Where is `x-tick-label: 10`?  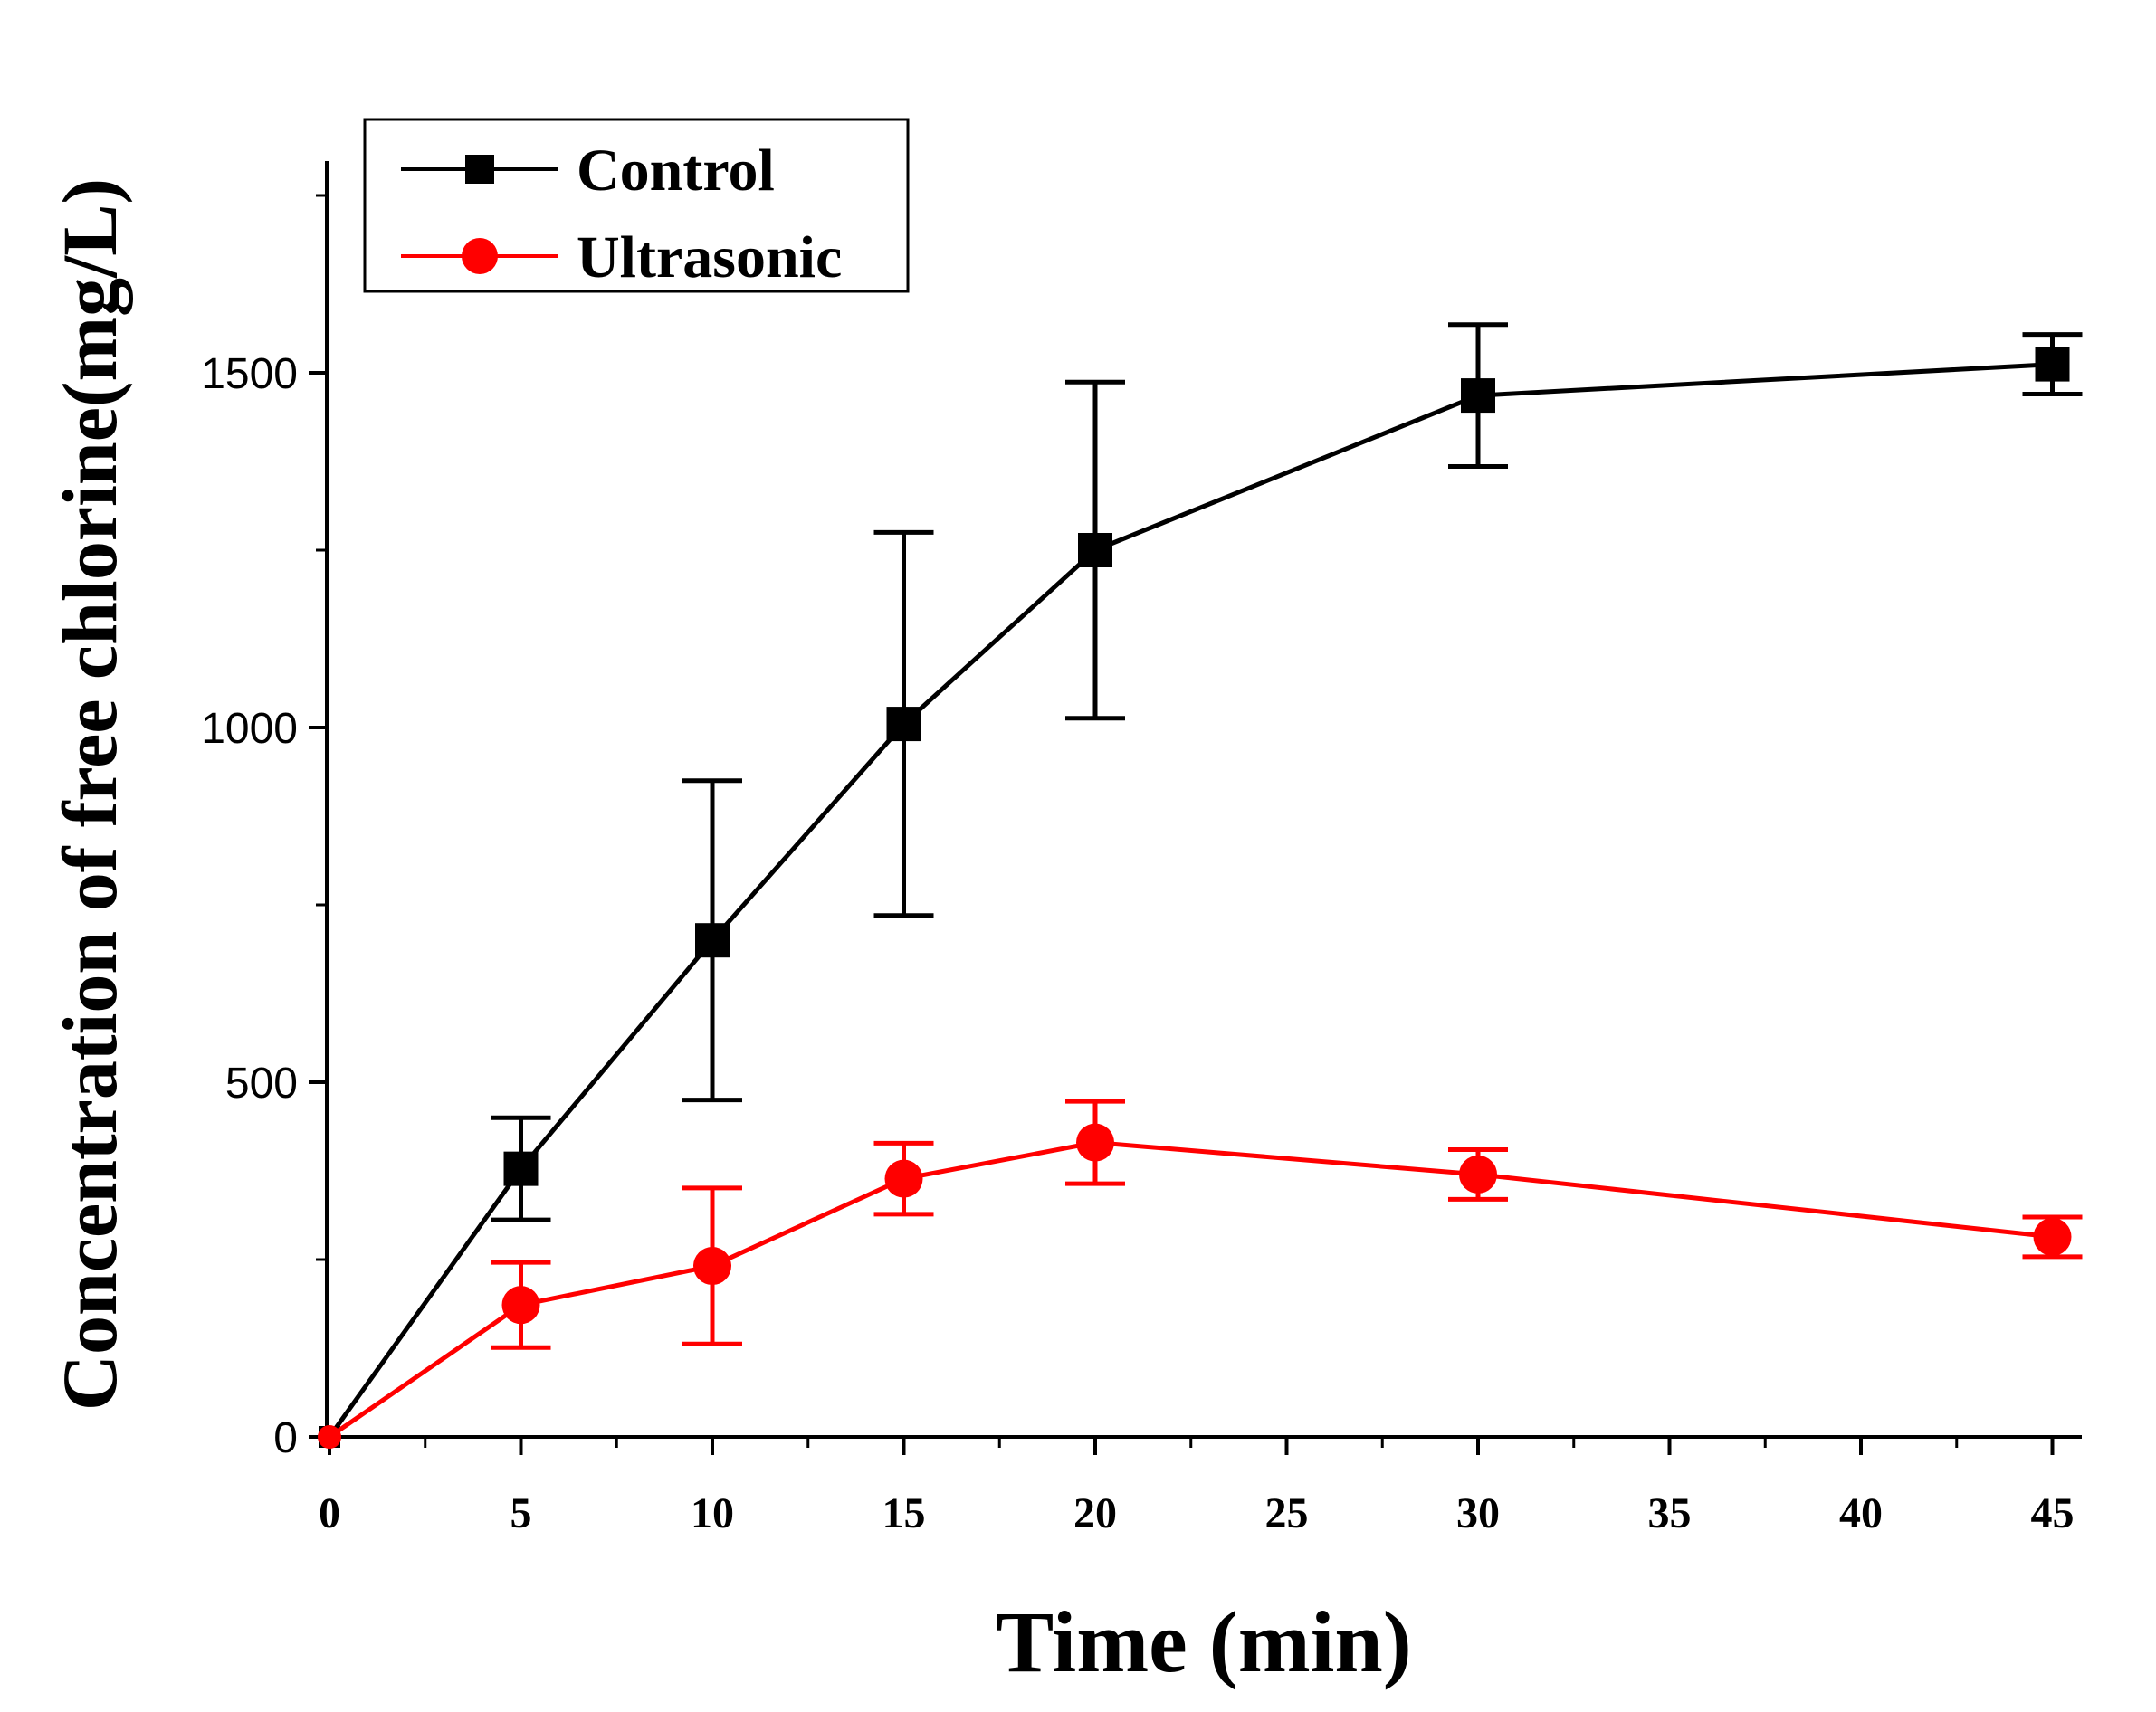 x-tick-label: 10 is located at coordinates (713, 1513).